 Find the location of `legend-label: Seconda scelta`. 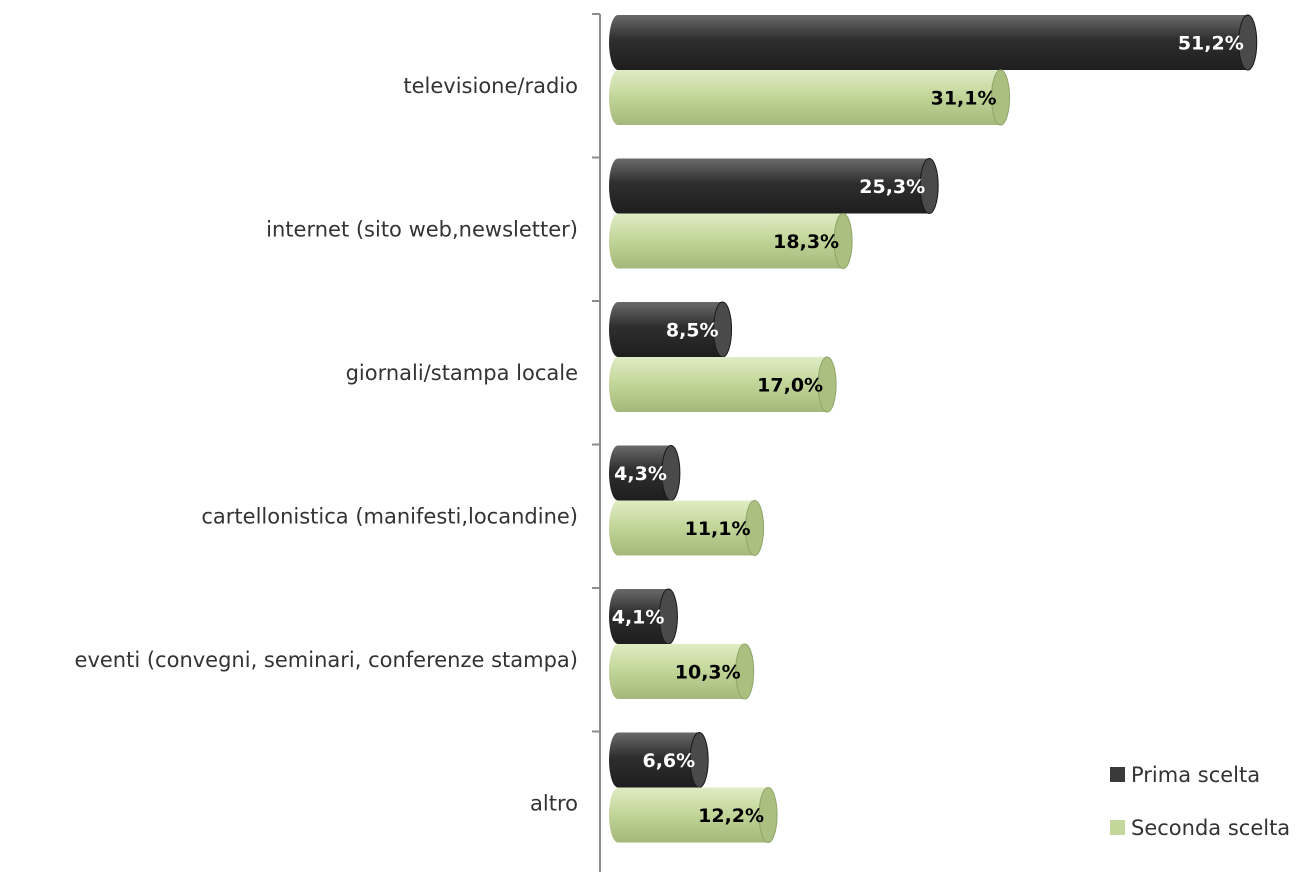

legend-label: Seconda scelta is located at coordinates (1210, 828).